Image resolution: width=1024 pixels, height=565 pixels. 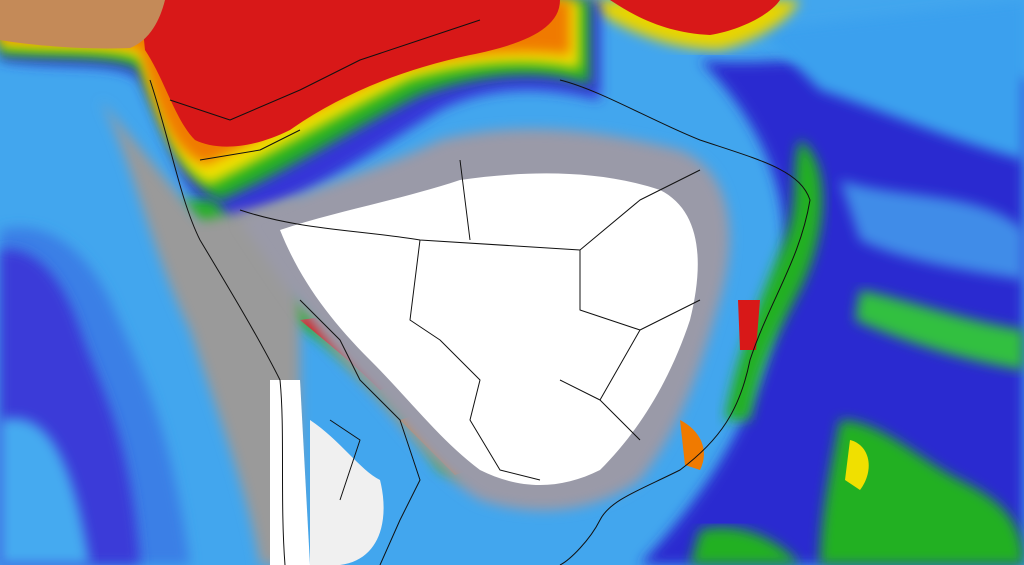 What do you see at coordinates (695, 17) in the screenshot?
I see `rain-red-ne` at bounding box center [695, 17].